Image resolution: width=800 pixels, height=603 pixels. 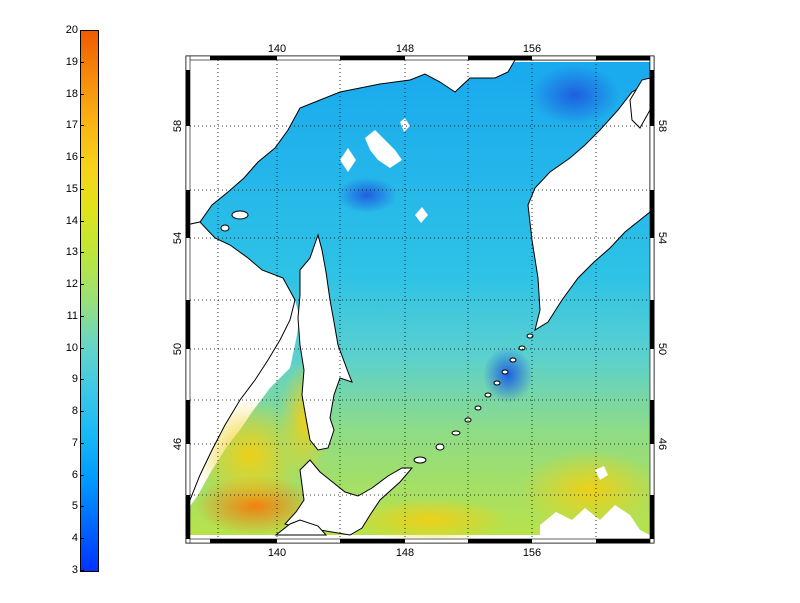 What do you see at coordinates (71, 157) in the screenshot?
I see `colorbar-label-16: 16` at bounding box center [71, 157].